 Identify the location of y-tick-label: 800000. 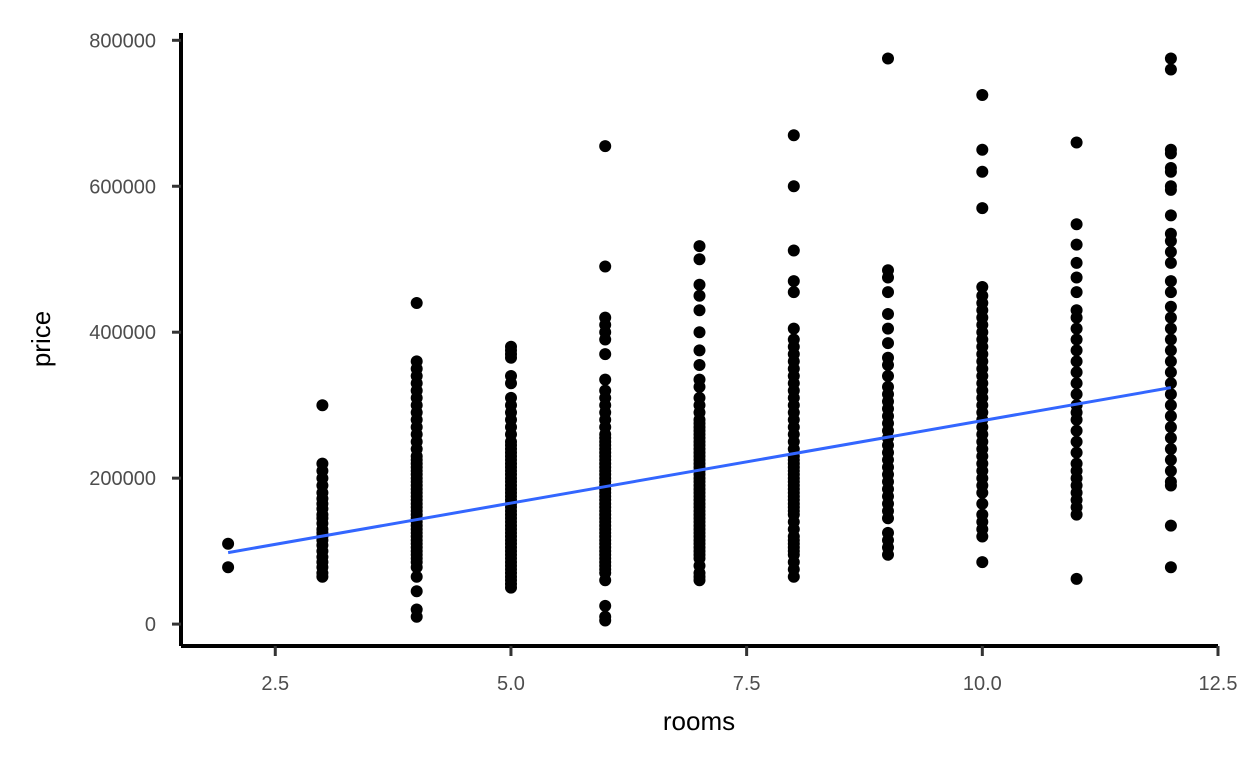
(122, 41).